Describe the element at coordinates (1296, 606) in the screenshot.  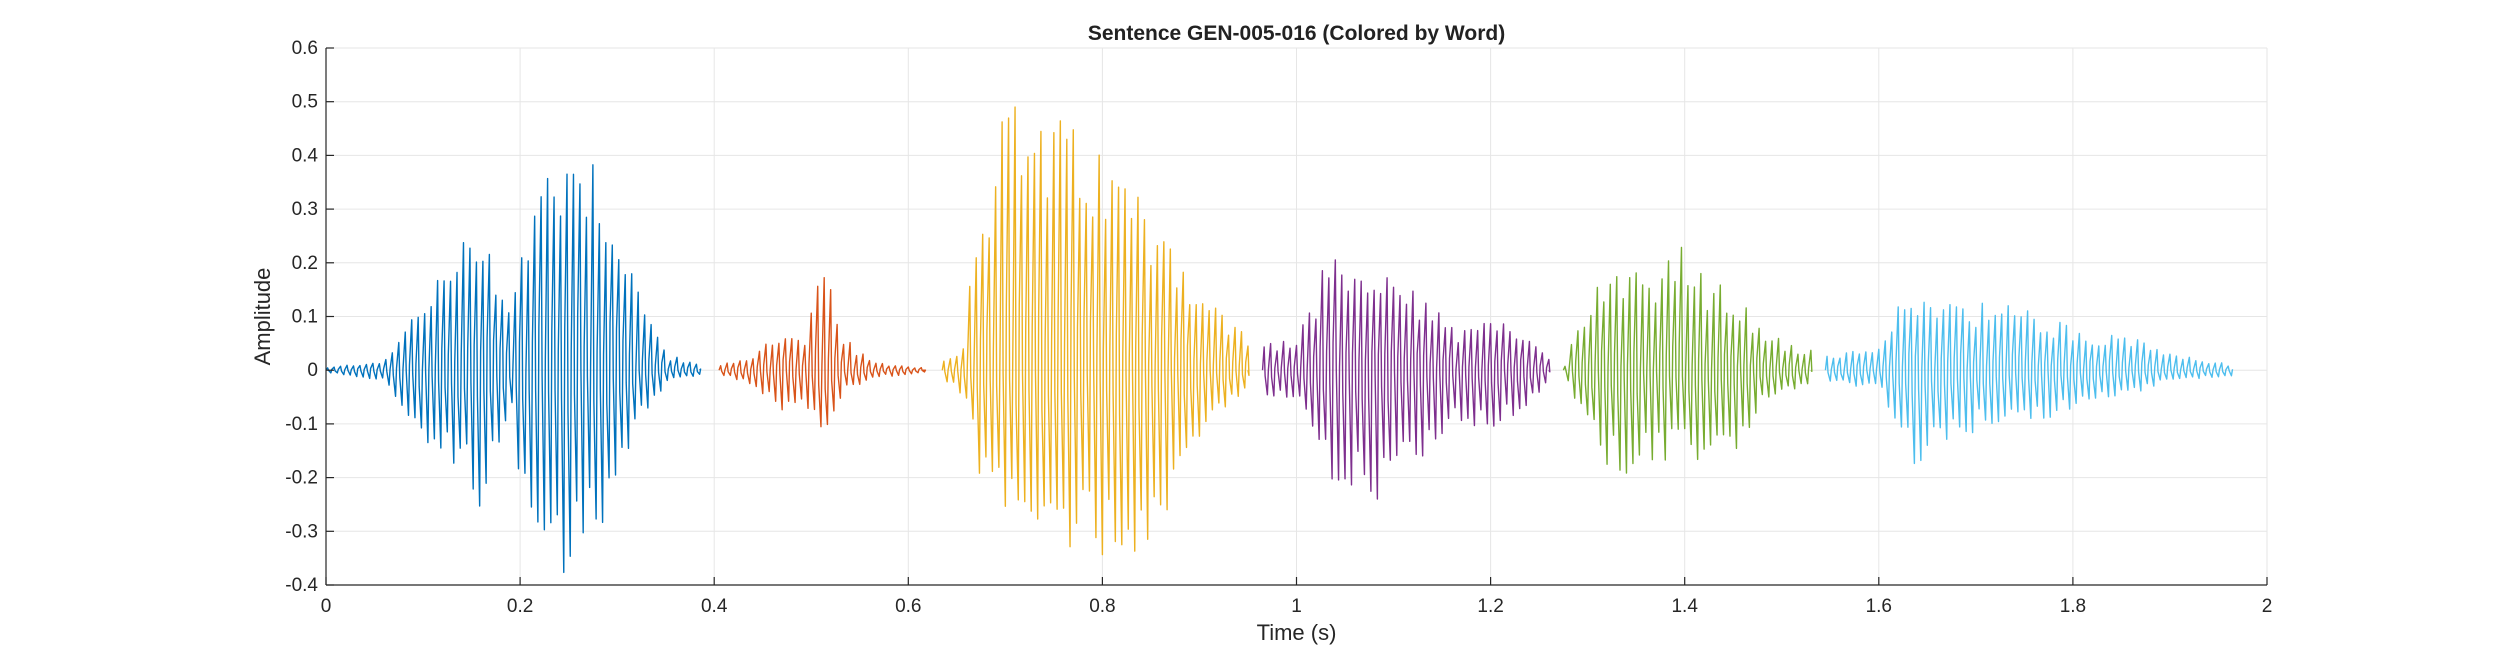
I see `x-tick-label: 1` at that location.